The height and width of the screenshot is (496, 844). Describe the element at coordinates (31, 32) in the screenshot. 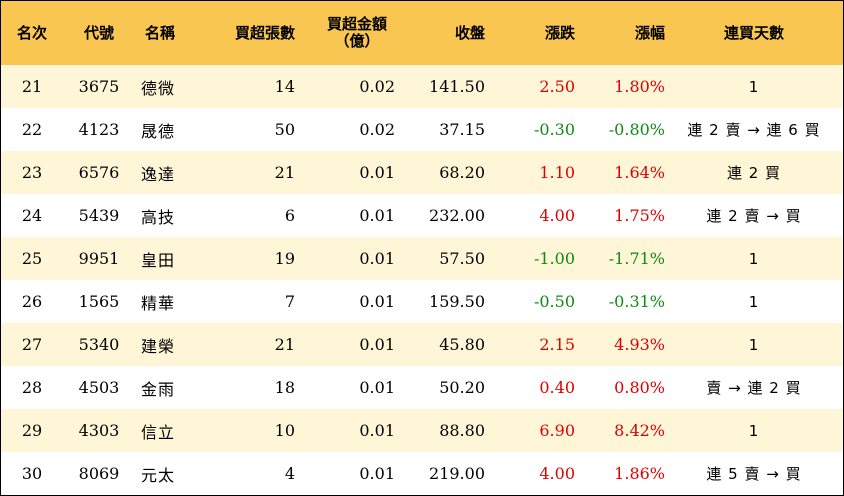

I see `header-rank: 名次` at that location.